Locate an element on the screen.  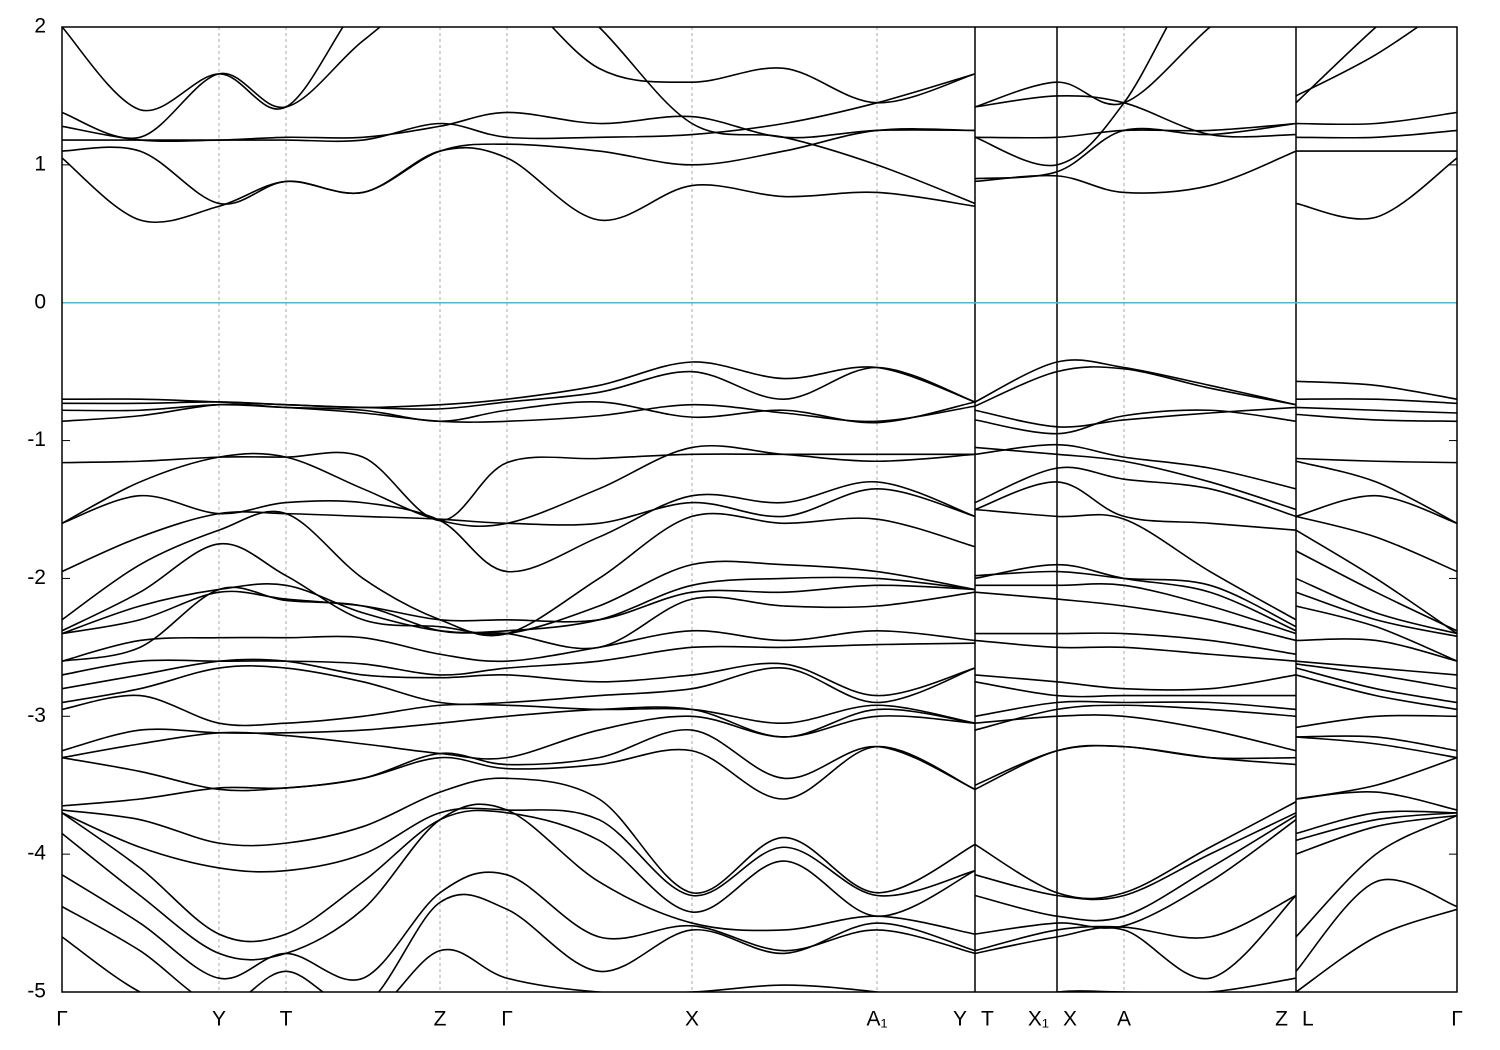
y-tick-label: 2 is located at coordinates (40, 26).